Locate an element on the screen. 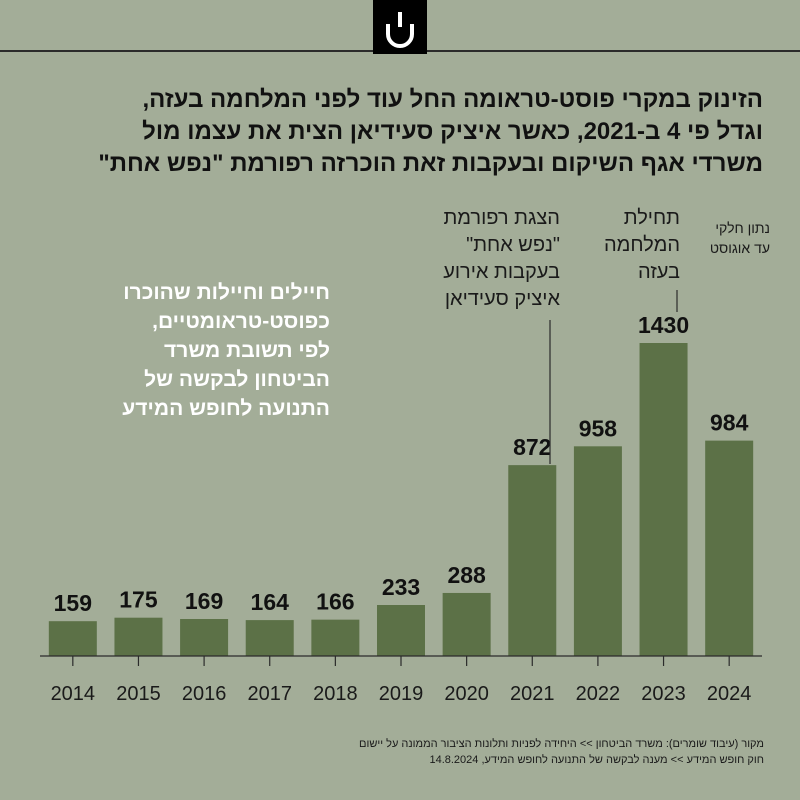 The width and height of the screenshot is (800, 800). x-tick-label-2023: 2023 is located at coordinates (663, 694).